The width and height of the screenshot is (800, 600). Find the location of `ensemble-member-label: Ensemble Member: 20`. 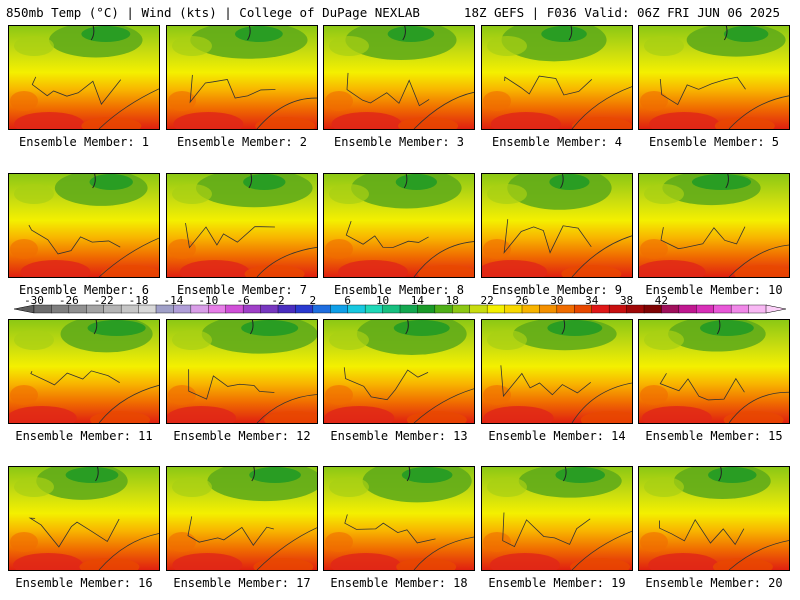

ensemble-member-label: Ensemble Member: 20 is located at coordinates (714, 583).